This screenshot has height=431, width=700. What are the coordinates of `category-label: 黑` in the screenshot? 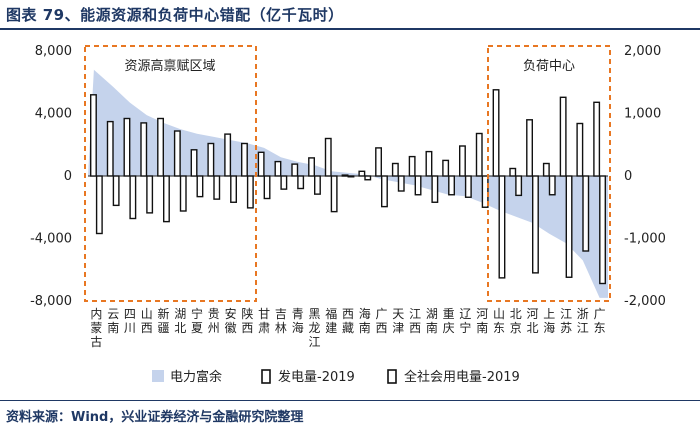 It's located at (314, 314).